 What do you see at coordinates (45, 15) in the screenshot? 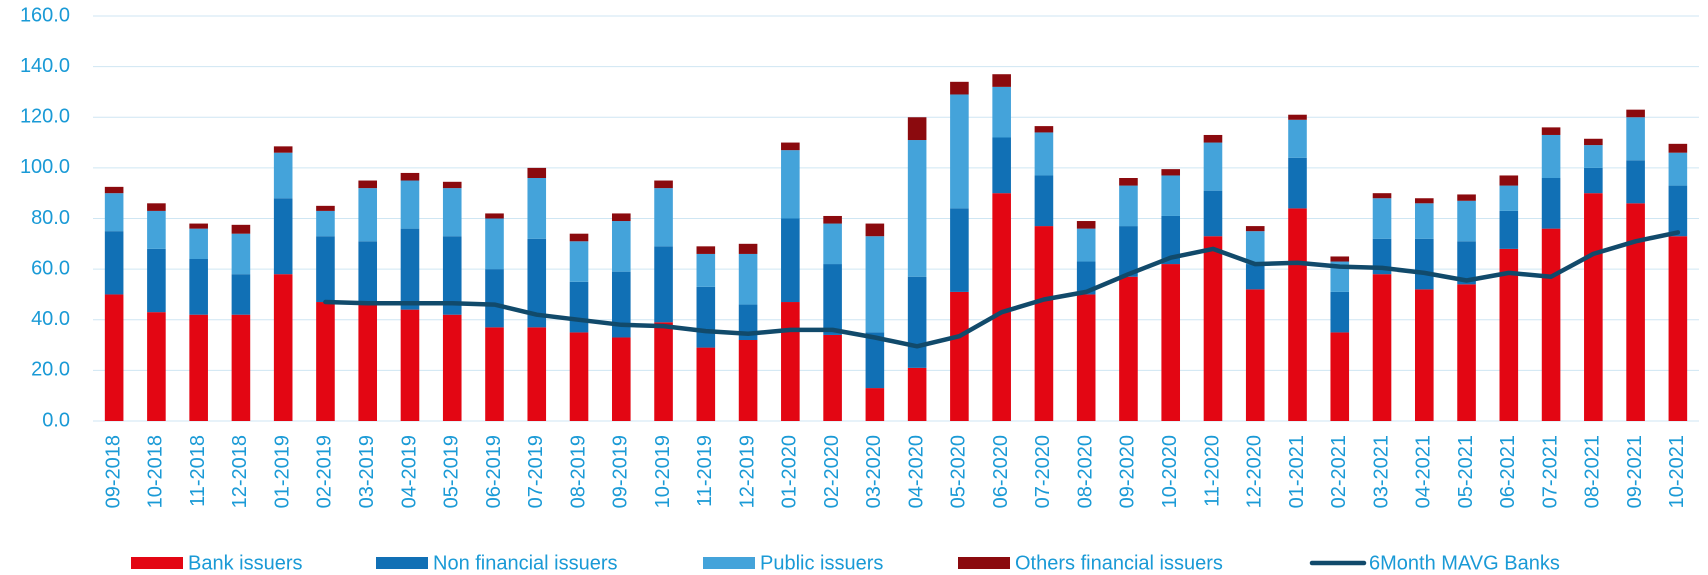
I see `y-tick-label: 160.0` at bounding box center [45, 15].